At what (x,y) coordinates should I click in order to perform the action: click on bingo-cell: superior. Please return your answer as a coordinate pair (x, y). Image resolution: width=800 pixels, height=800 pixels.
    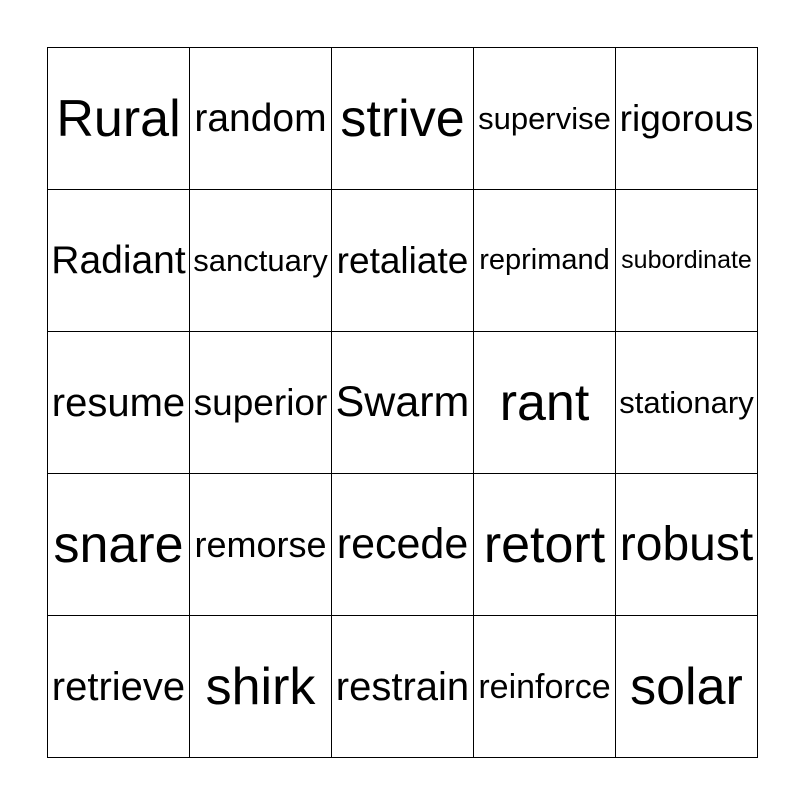
    Looking at the image, I should click on (260, 402).